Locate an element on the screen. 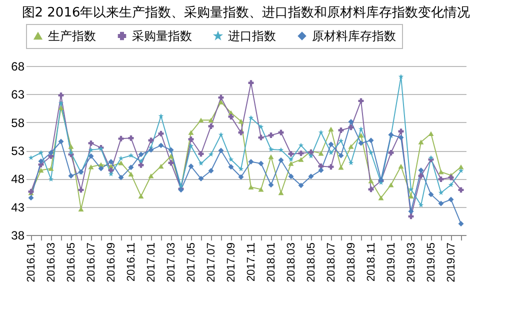 The image size is (531, 324). y-tick-label: 43 is located at coordinates (18, 207).